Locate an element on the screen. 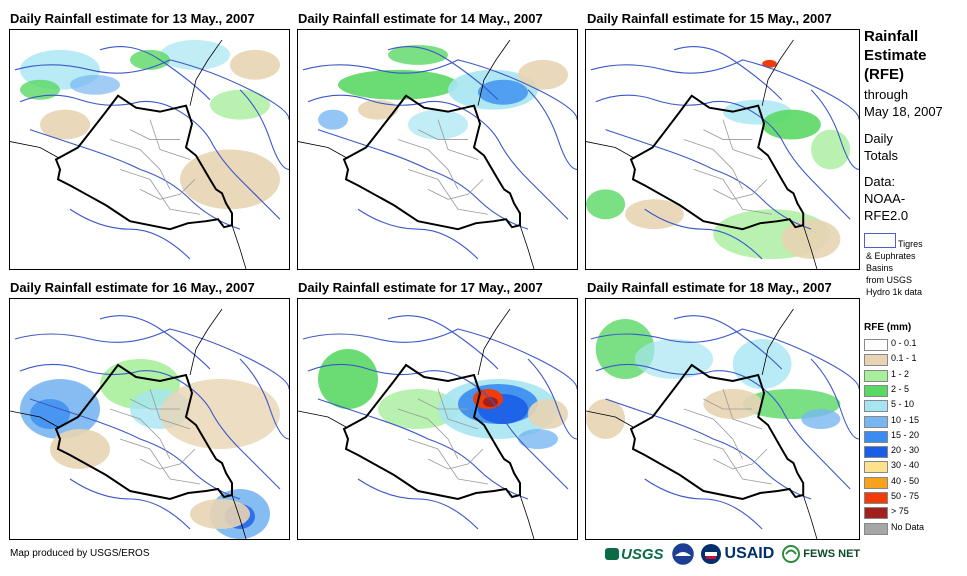 This screenshot has height=576, width=967. legend-label: 5 - 10 is located at coordinates (903, 404).